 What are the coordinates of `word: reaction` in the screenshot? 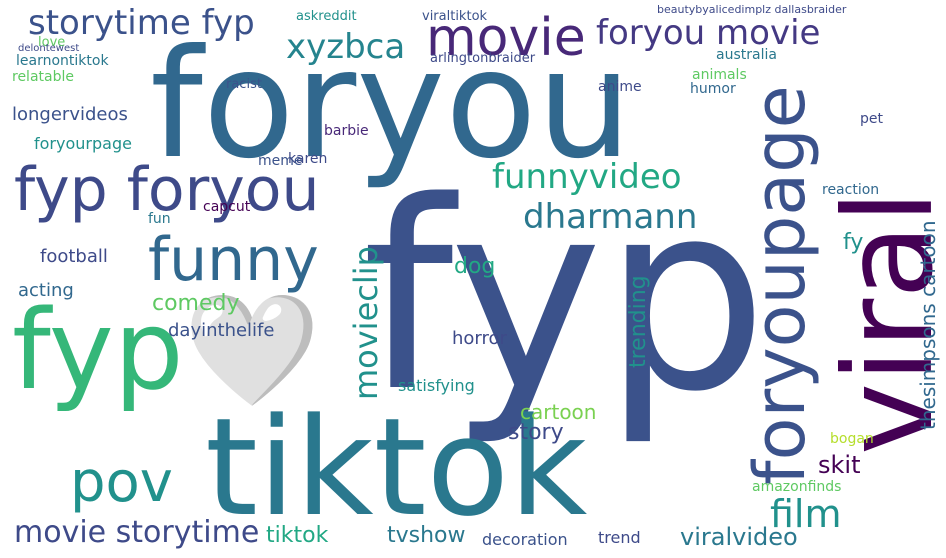 It's located at (851, 190).